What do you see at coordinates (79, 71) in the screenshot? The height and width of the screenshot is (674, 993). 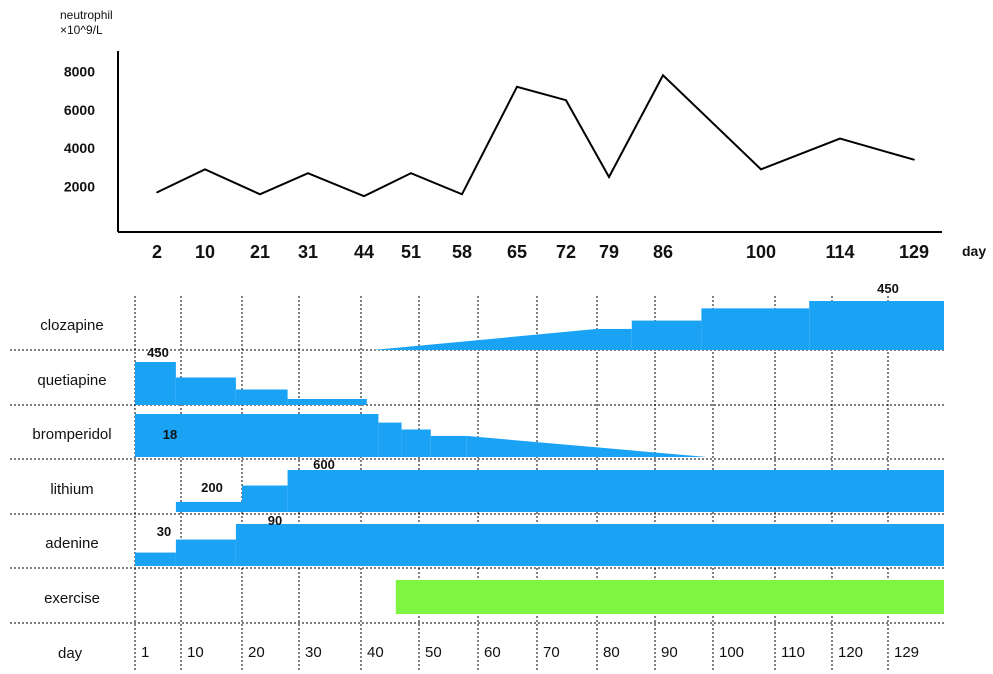 I see `y-tick-label: 8000` at bounding box center [79, 71].